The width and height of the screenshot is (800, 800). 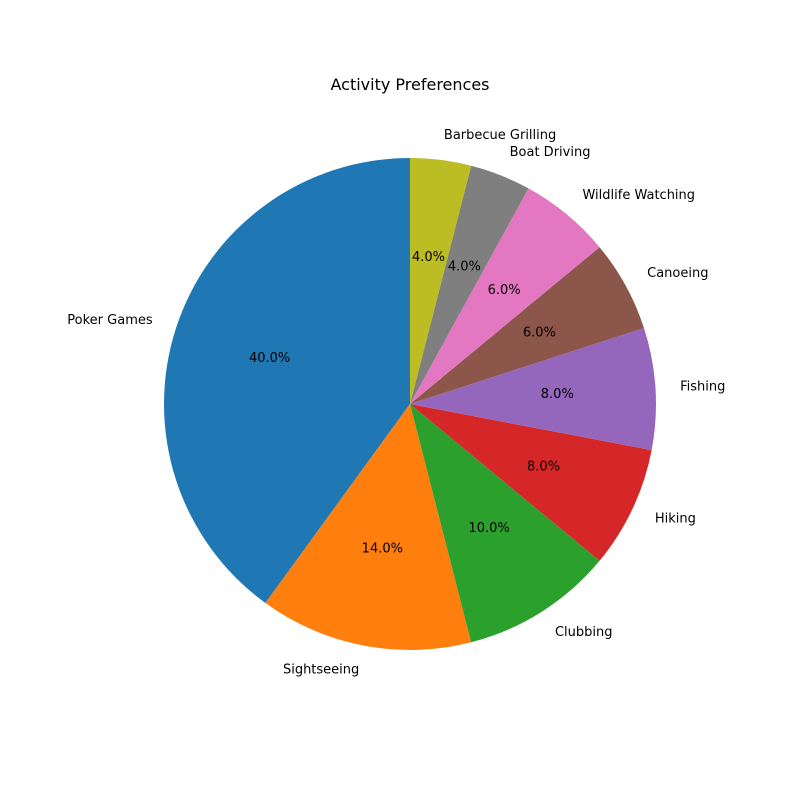 What do you see at coordinates (557, 394) in the screenshot?
I see `percent-label-fishing: 8.0%` at bounding box center [557, 394].